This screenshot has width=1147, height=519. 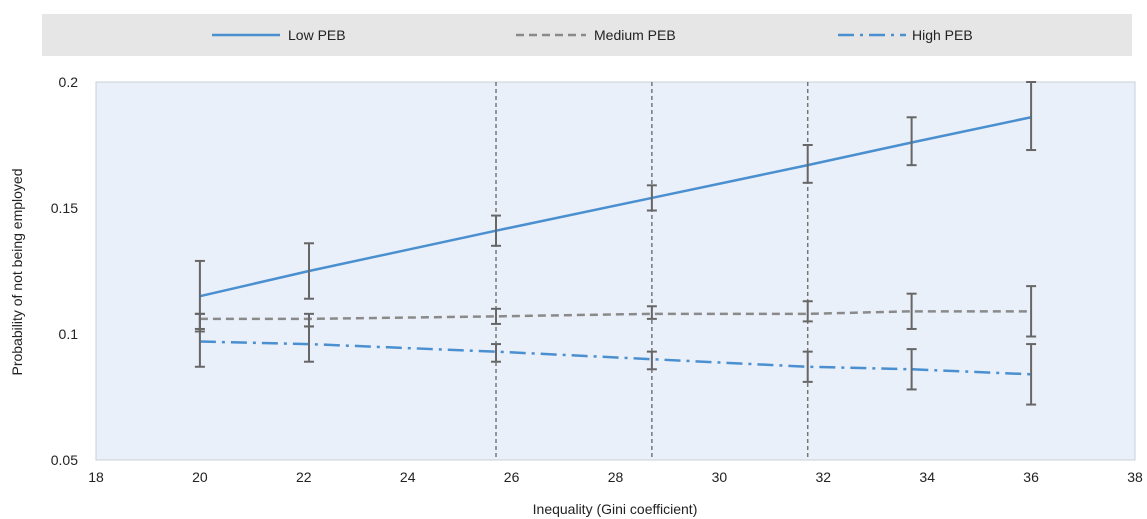 I want to click on y-tick-label: 0.1, so click(x=69, y=334).